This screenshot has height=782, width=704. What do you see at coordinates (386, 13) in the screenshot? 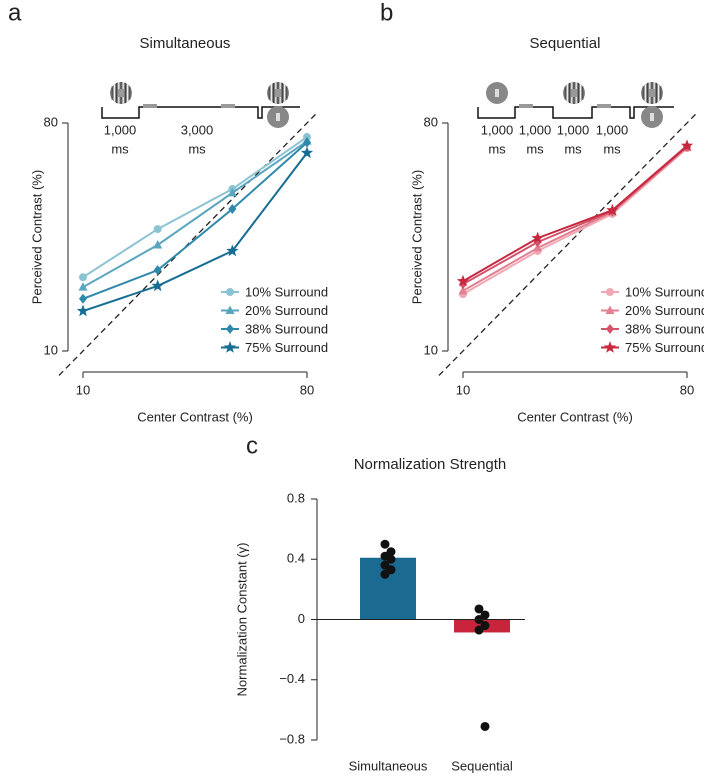
I see `panel-label: b` at bounding box center [386, 13].